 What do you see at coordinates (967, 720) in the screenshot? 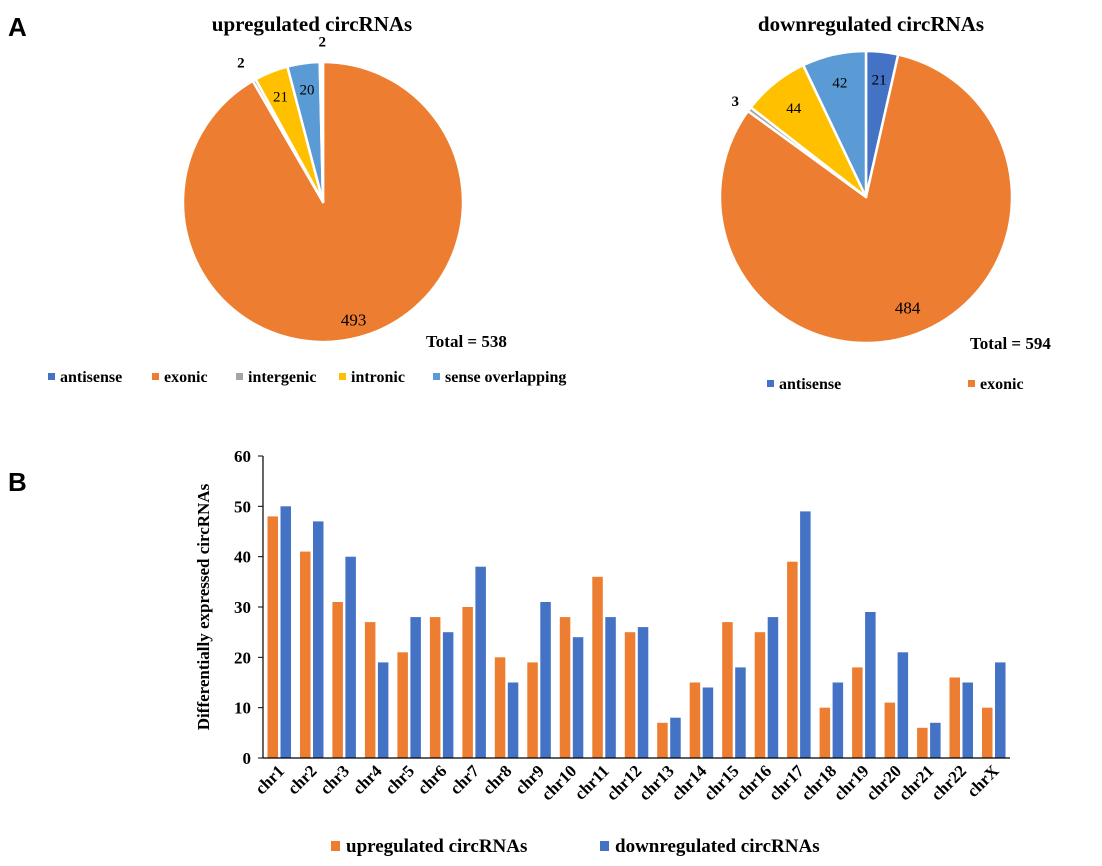
I see `bar-down-chr22` at bounding box center [967, 720].